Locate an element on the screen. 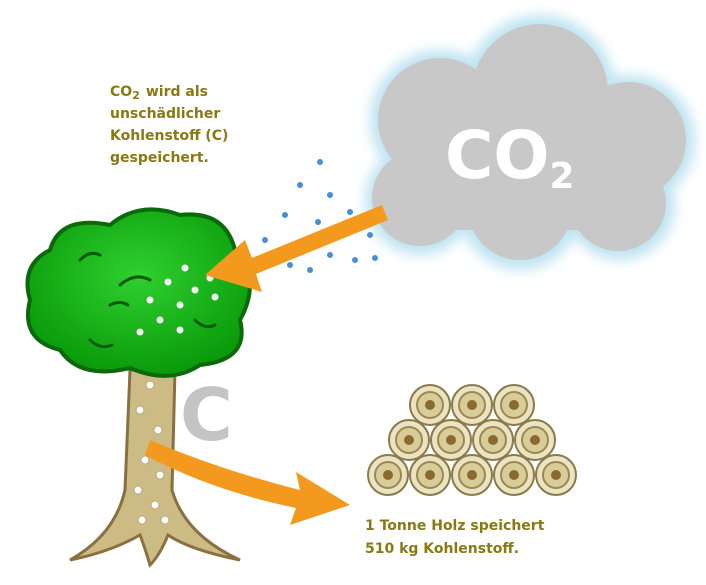 The width and height of the screenshot is (706, 585). carbon-letter: C is located at coordinates (206, 415).